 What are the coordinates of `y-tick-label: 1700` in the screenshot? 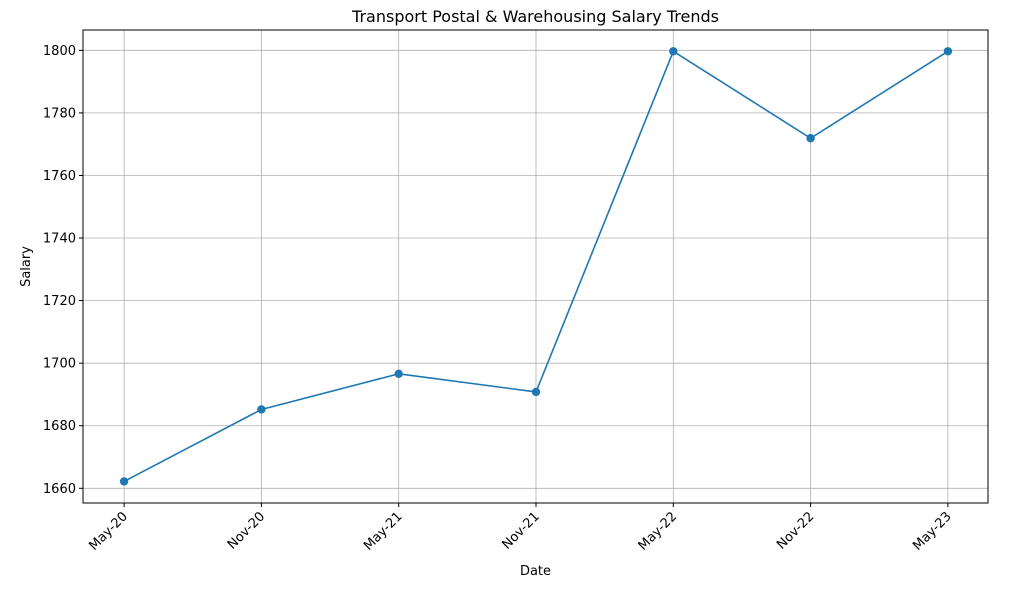 It's located at (59, 364).